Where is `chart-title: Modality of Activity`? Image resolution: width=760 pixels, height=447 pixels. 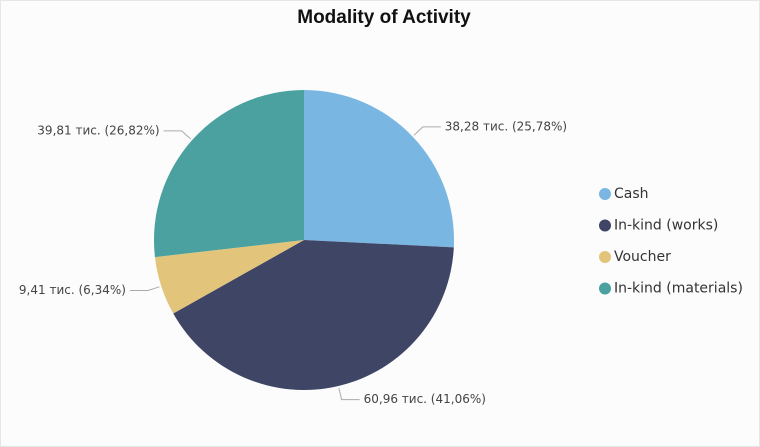
chart-title: Modality of Activity is located at coordinates (384, 17).